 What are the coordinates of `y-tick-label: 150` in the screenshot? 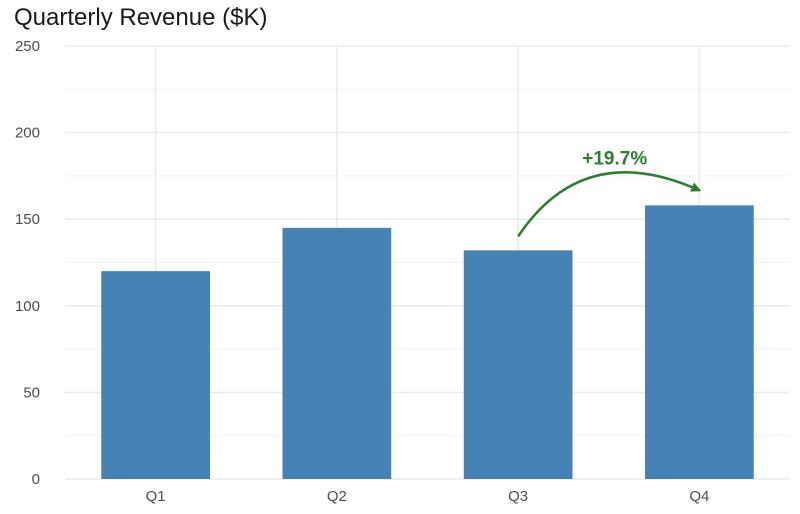 It's located at (27, 219).